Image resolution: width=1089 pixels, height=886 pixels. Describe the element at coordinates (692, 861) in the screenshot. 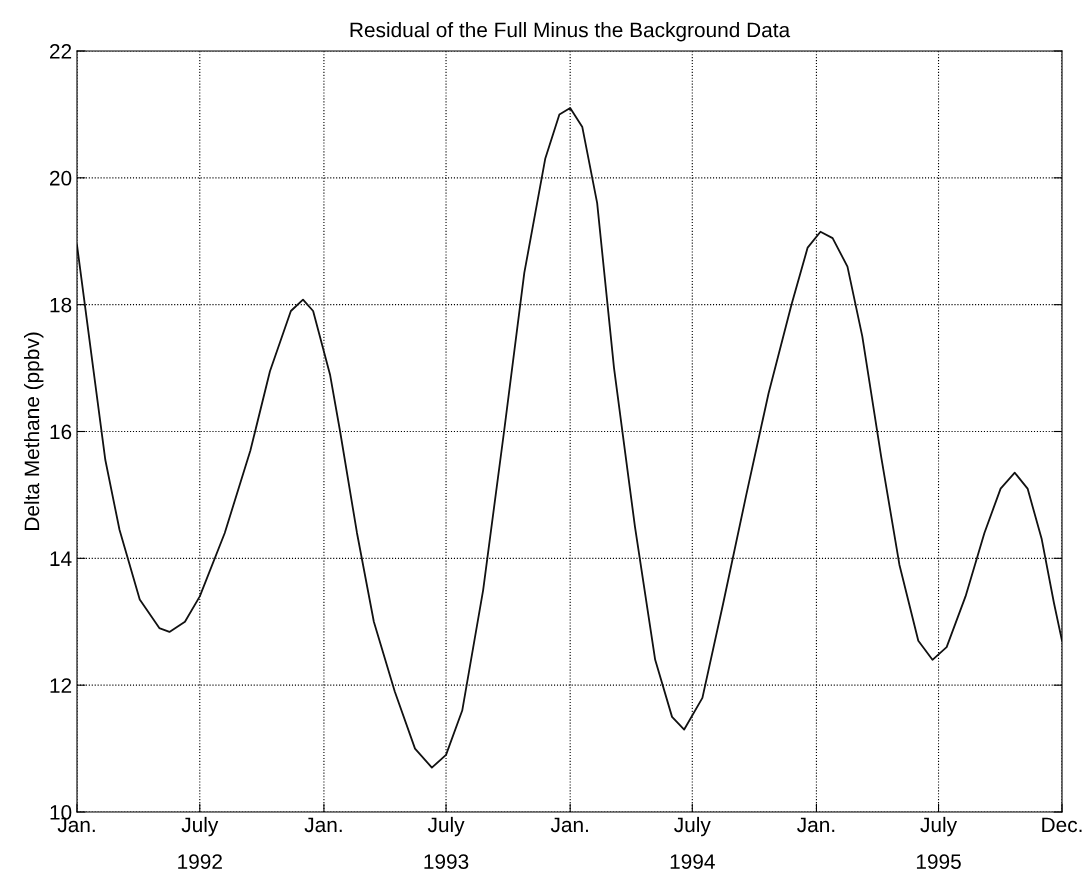

I see `x2-tick-label: 1994` at that location.